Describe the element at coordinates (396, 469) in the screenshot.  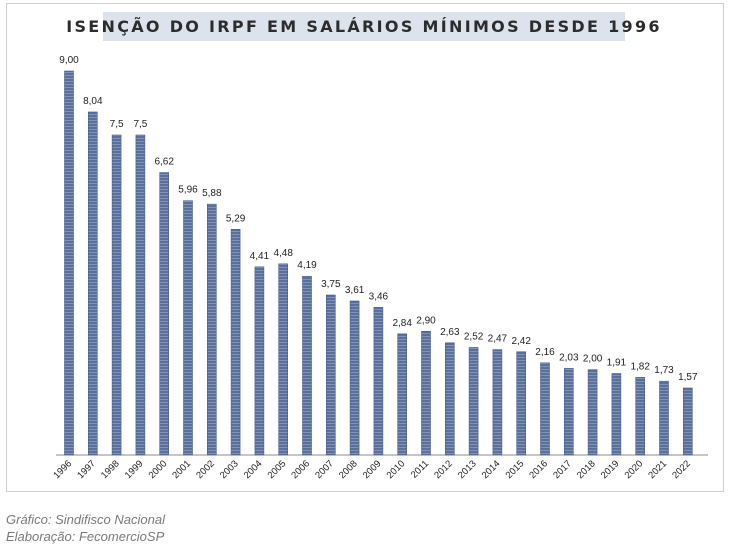
I see `tick-label-2010: 2010` at that location.